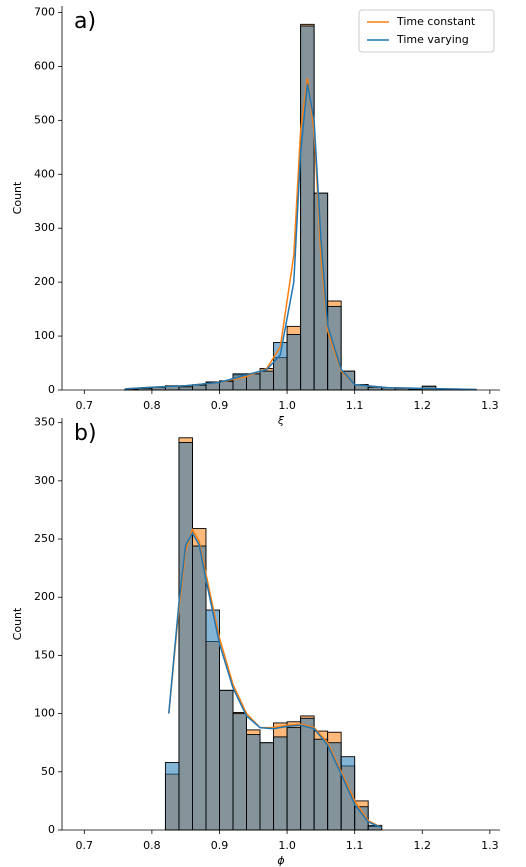  Describe the element at coordinates (432, 39) in the screenshot. I see `legend-label: Time varying` at that location.